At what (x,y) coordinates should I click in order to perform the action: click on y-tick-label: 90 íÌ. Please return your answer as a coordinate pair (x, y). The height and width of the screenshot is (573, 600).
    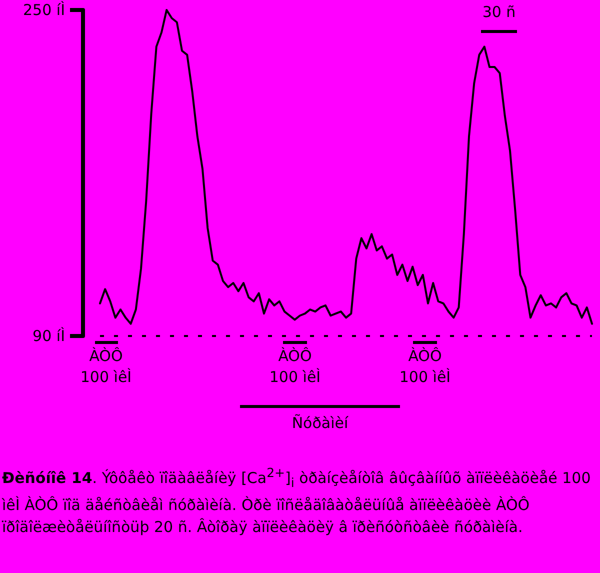
    Looking at the image, I should click on (48, 336).